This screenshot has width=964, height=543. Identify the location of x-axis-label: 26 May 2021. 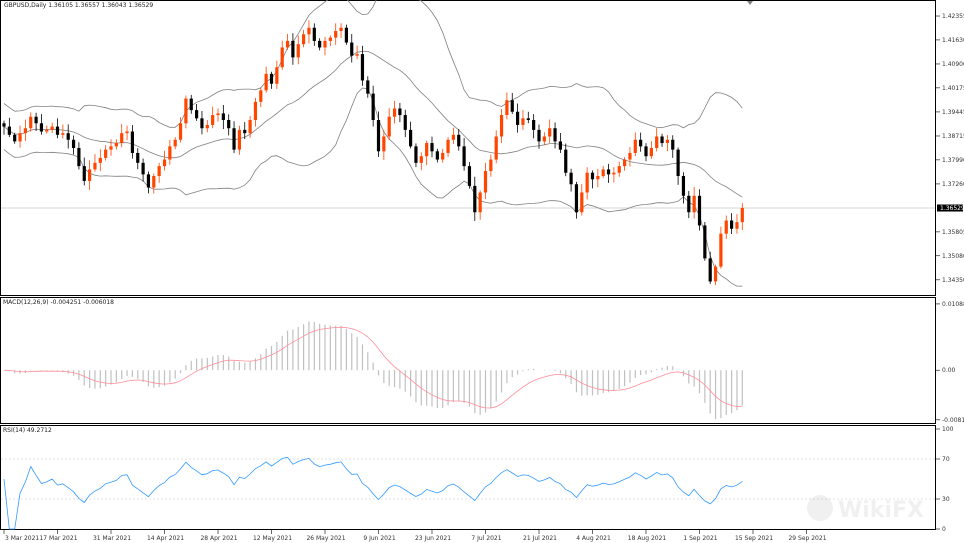
(325, 538).